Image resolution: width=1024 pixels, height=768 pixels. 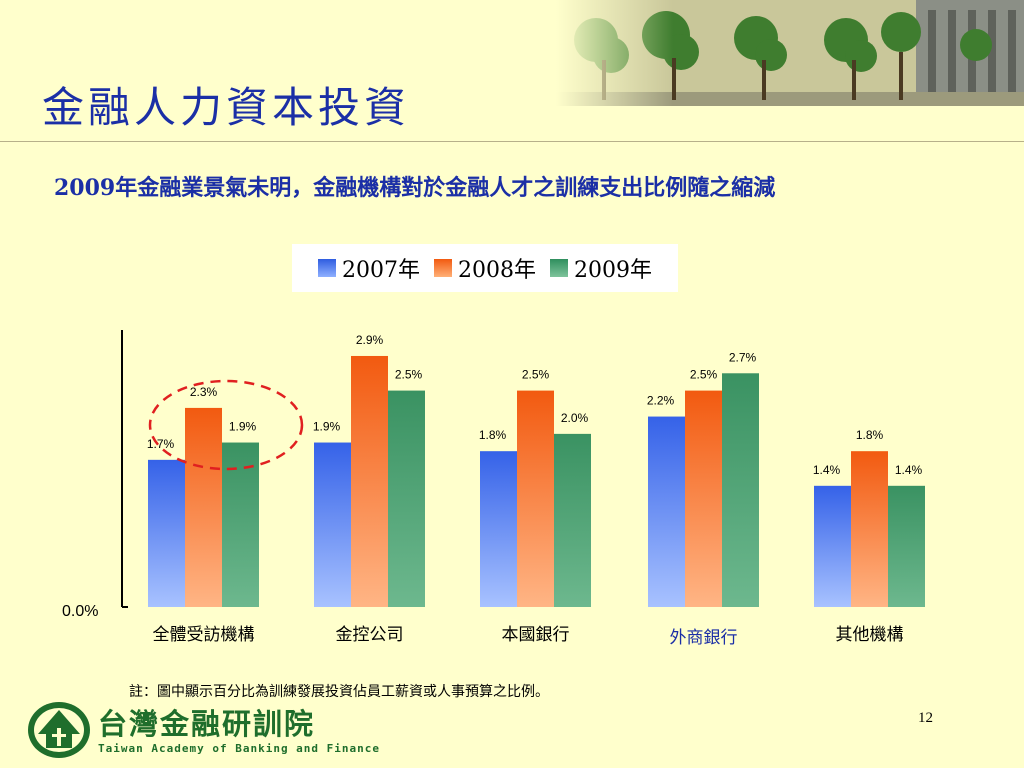 I want to click on legend-swatch-2009, so click(x=559, y=268).